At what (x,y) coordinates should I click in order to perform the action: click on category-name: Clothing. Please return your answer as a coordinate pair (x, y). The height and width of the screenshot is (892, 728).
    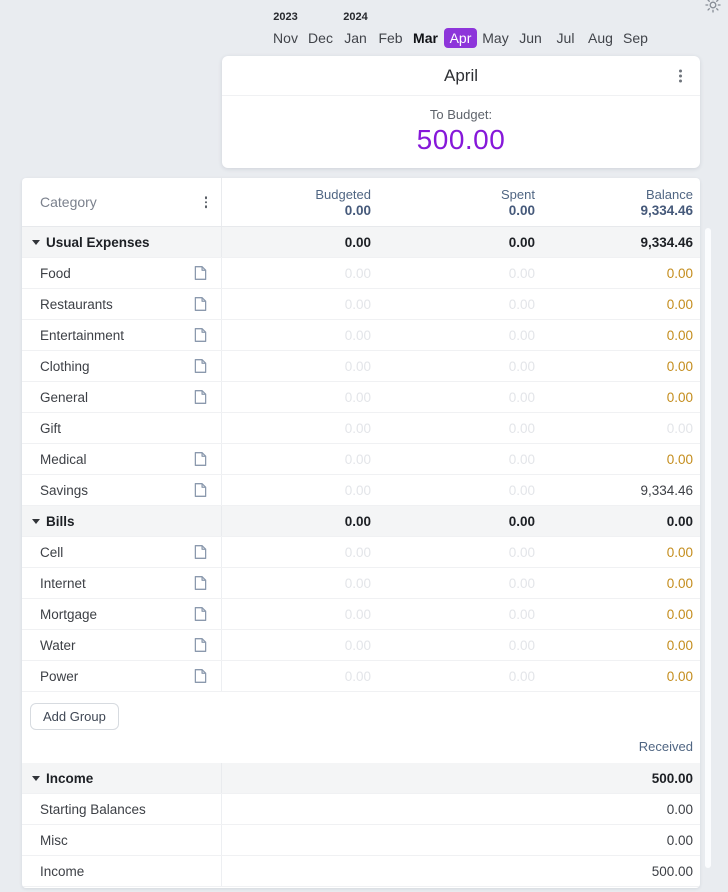
    Looking at the image, I should click on (65, 366).